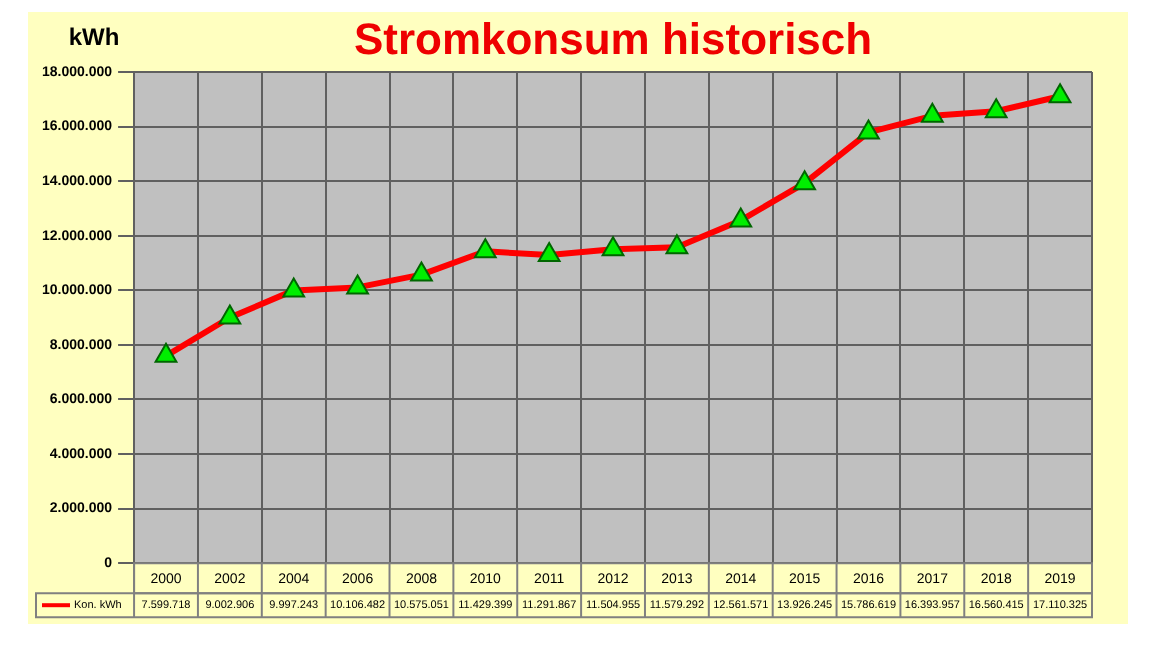 The height and width of the screenshot is (646, 1154). I want to click on y-axis-title: kWh, so click(94, 36).